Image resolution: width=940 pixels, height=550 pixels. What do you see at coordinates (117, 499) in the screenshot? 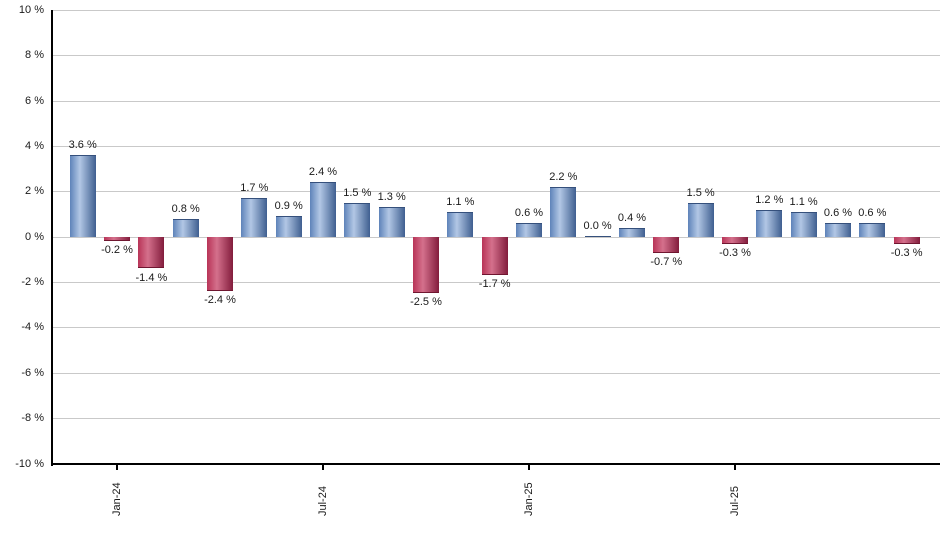
I see `x-axis-tick-label: Jan-24` at bounding box center [117, 499].